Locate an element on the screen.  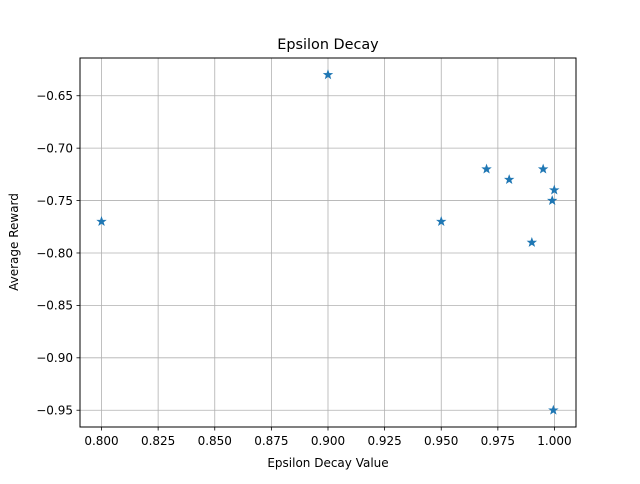
y-tick-label: −0.85 is located at coordinates (54, 306).